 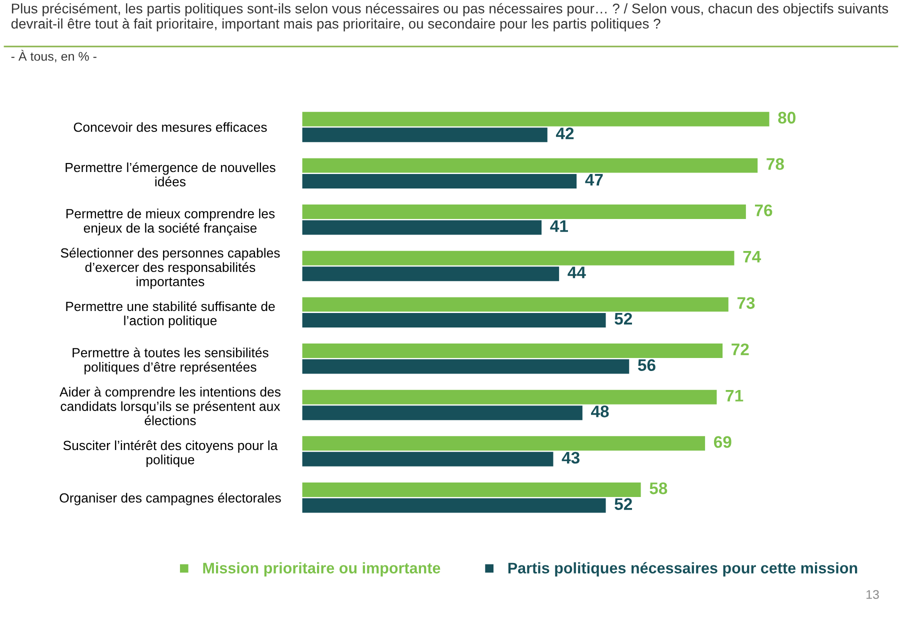 What do you see at coordinates (872, 594) in the screenshot?
I see `text: 13` at bounding box center [872, 594].